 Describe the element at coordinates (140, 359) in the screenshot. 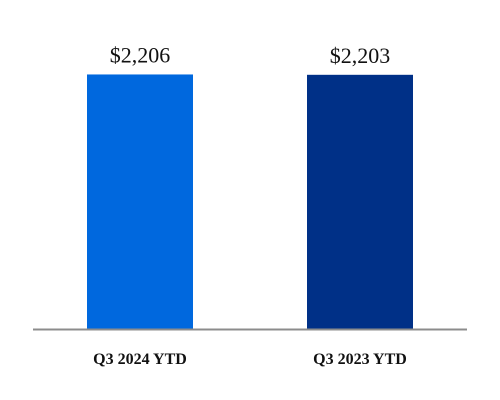

I see `category-label-1: Q3 2024 YTD` at that location.